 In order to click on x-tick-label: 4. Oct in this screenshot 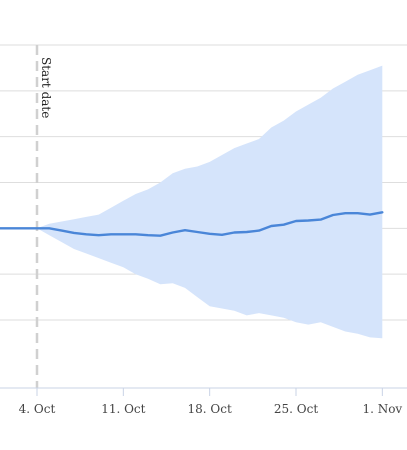, I will do `click(37, 409)`.